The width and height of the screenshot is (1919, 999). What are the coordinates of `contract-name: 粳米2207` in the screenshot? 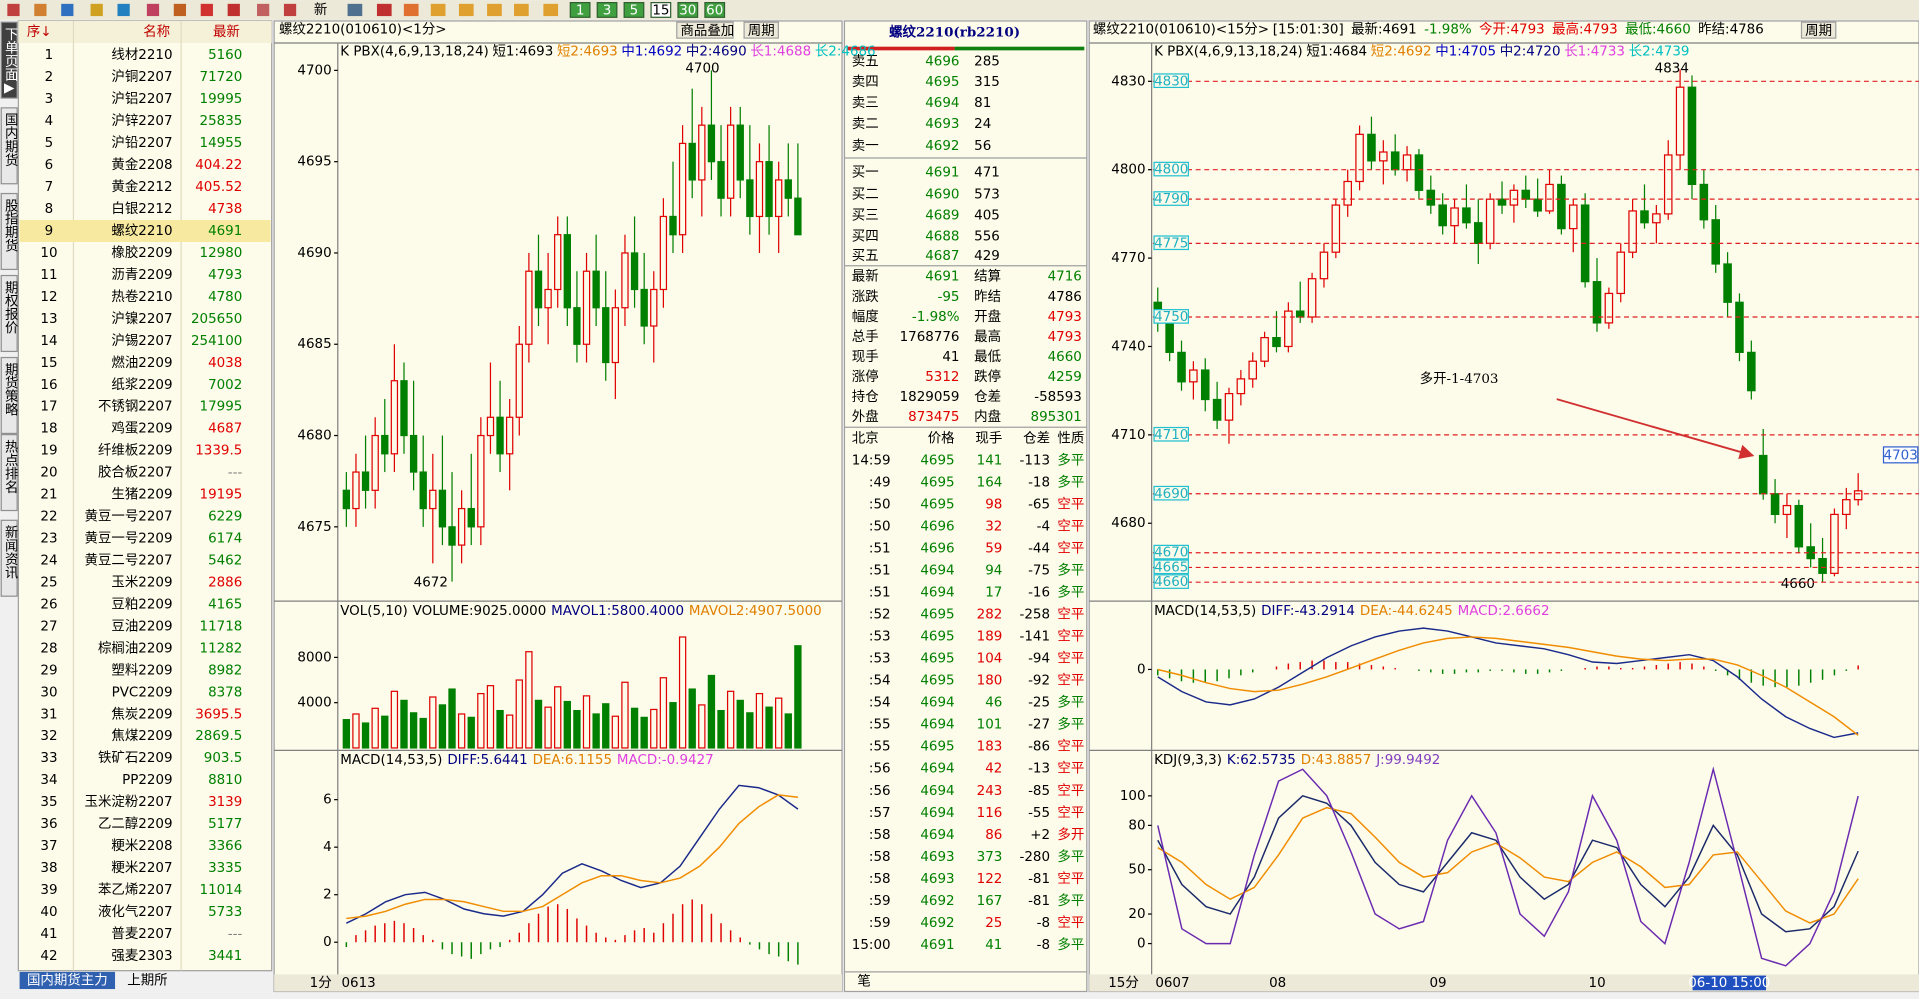 It's located at (141, 868).